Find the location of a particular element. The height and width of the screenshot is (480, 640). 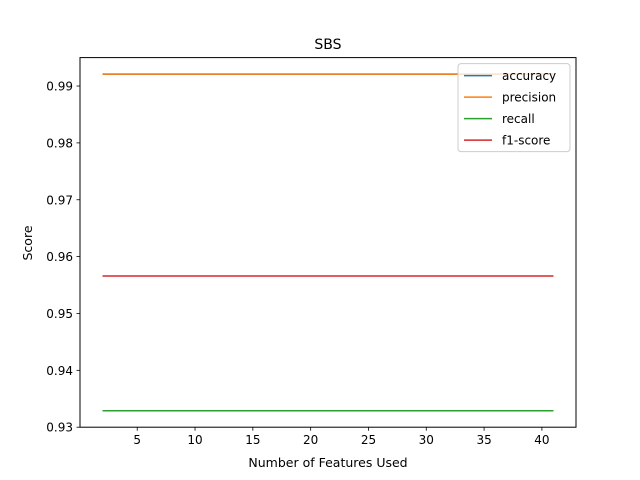

x-tick-label: 5 is located at coordinates (137, 440).